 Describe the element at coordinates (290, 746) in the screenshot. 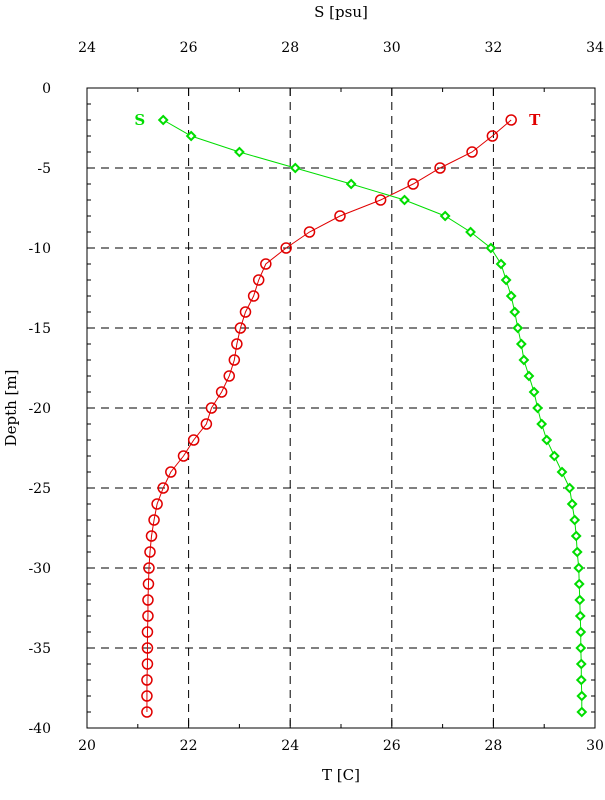

I see `bottom-tick-label: 24` at that location.